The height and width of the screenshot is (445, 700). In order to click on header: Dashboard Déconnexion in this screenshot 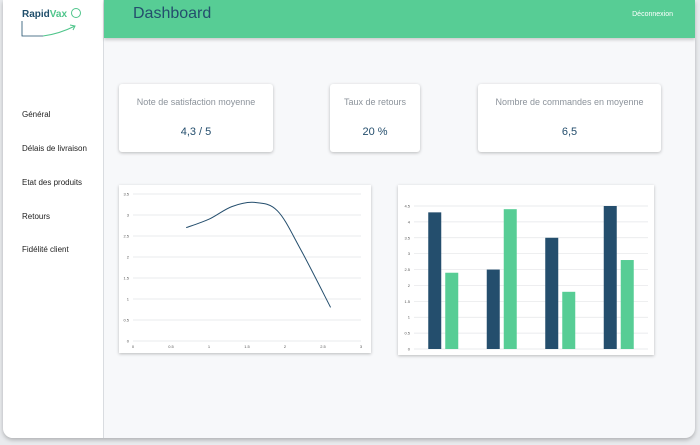, I will do `click(399, 19)`.